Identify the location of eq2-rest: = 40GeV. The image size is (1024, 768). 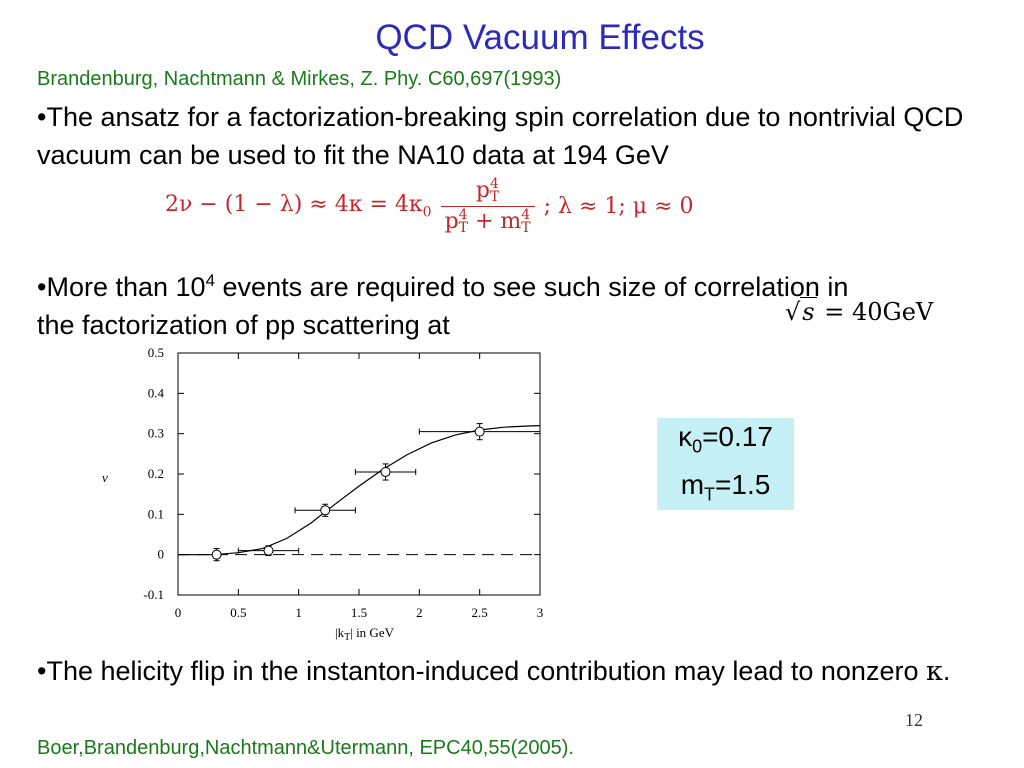
(875, 312).